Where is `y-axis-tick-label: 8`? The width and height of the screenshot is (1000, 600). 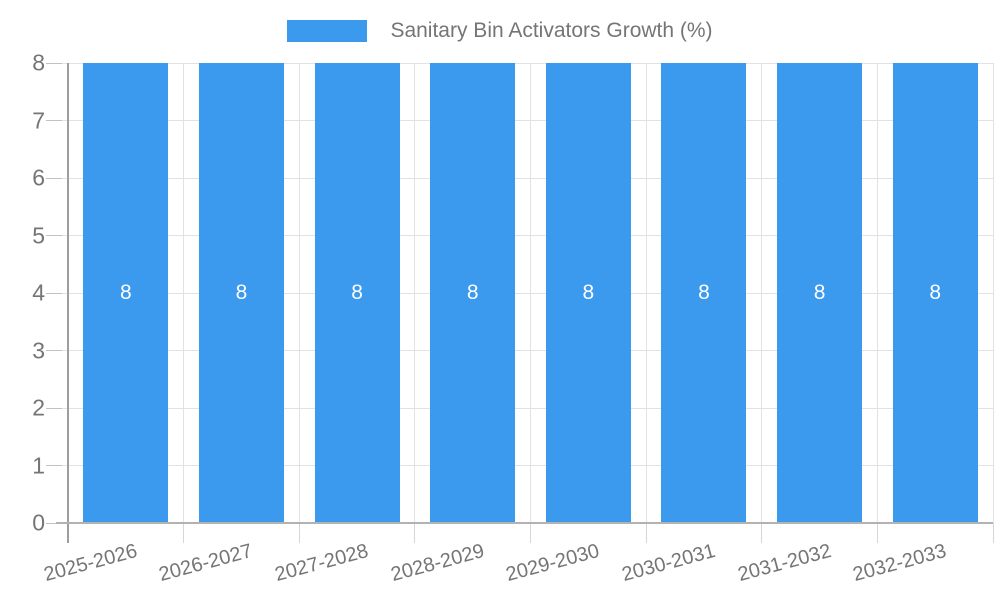 y-axis-tick-label: 8 is located at coordinates (38, 62).